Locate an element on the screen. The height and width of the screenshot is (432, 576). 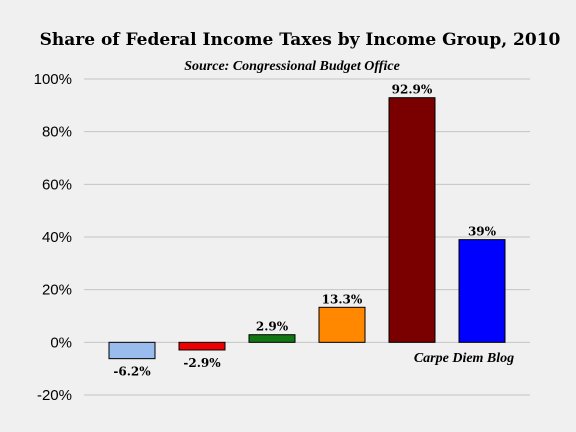
data-label: -6.2% is located at coordinates (132, 372).